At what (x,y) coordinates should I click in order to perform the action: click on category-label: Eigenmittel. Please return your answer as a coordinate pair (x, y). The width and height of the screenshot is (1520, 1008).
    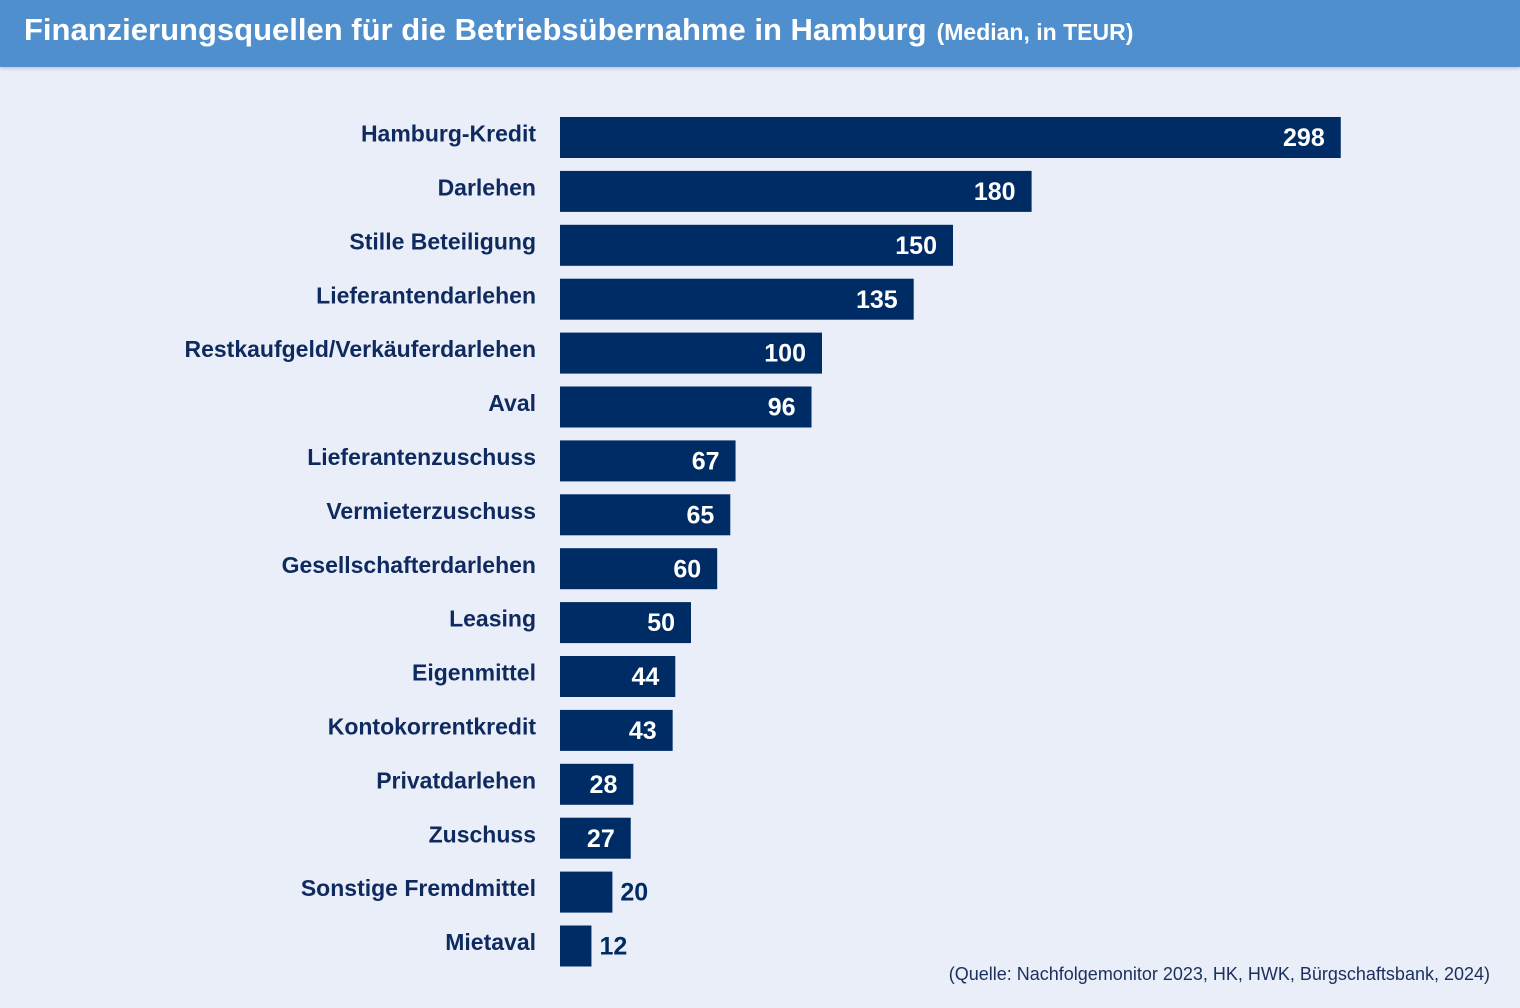
    Looking at the image, I should click on (474, 673).